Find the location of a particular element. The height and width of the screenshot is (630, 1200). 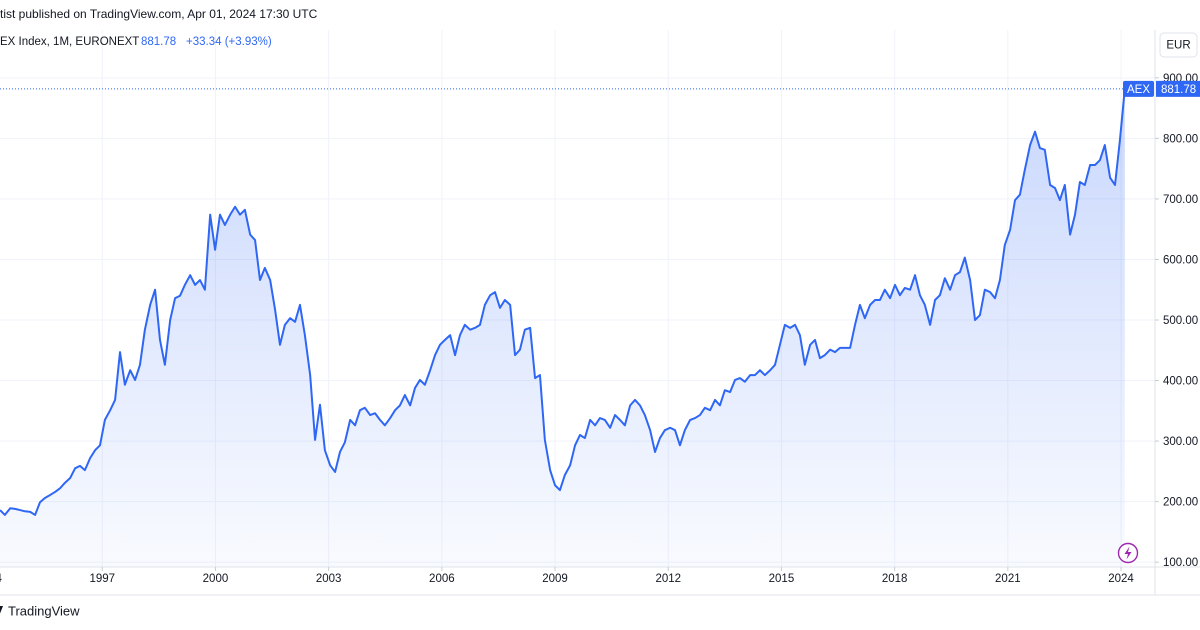

y-tick-label: 500.00 is located at coordinates (1180, 321).